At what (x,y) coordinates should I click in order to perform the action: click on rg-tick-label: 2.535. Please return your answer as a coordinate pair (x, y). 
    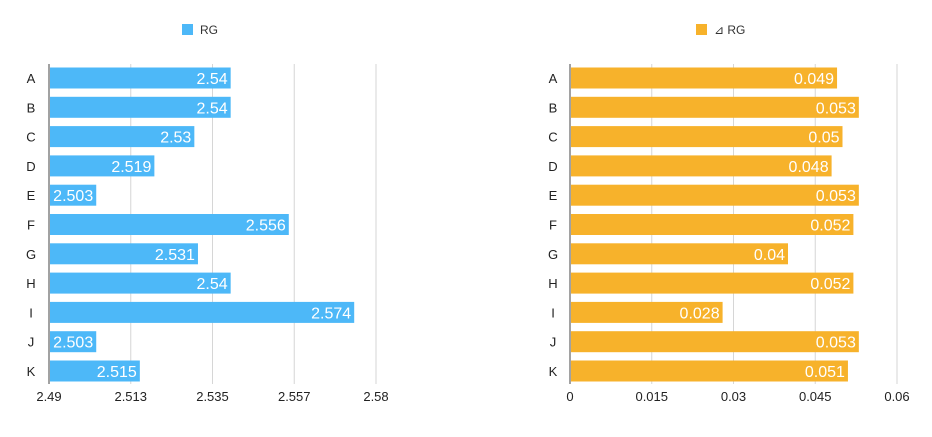
    Looking at the image, I should click on (212, 396).